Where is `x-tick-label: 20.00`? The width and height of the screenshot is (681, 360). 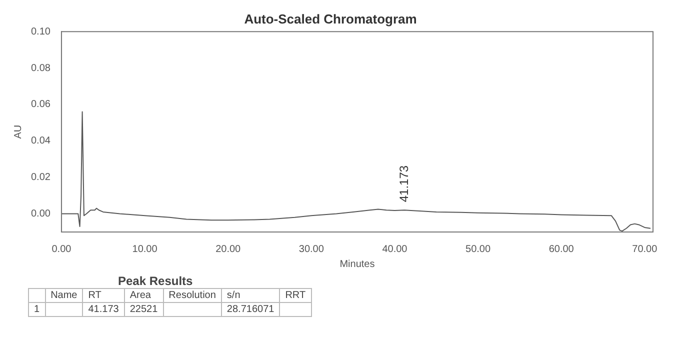
x-tick-label: 20.00 is located at coordinates (229, 249).